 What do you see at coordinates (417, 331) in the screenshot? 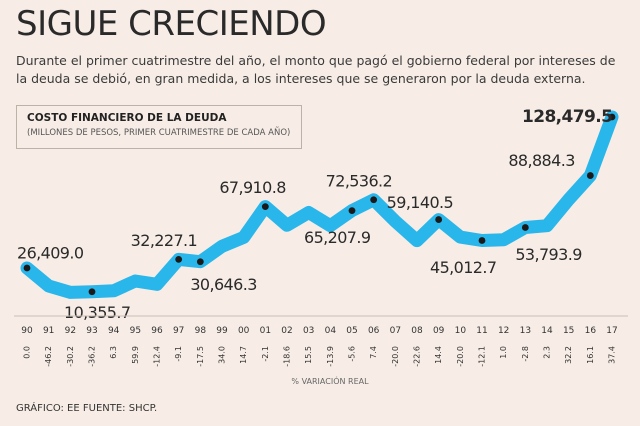
I see `x-tick-label: 08` at bounding box center [417, 331].